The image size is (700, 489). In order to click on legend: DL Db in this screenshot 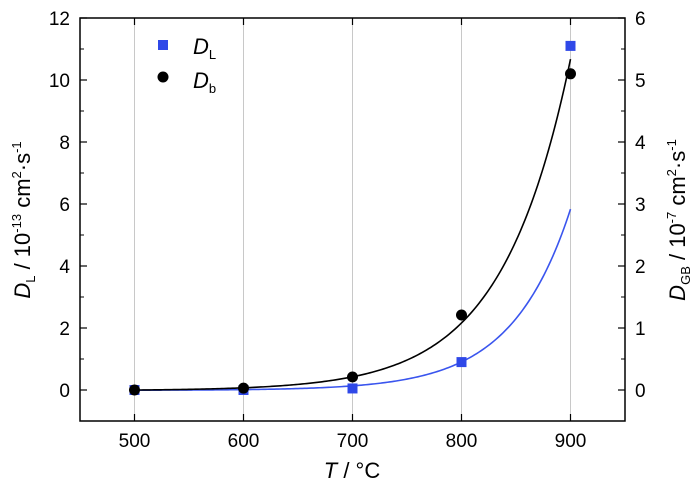, I will do `click(186, 65)`.